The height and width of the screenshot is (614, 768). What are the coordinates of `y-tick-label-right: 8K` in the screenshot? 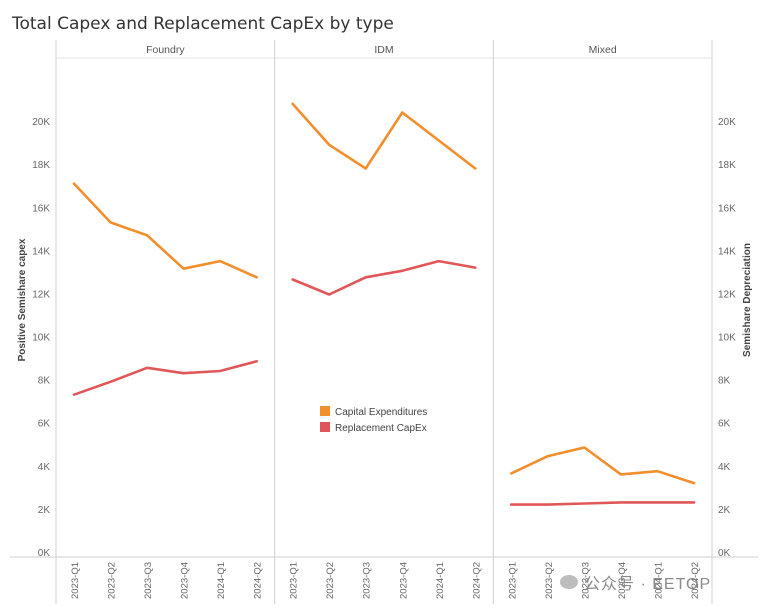 It's located at (724, 381).